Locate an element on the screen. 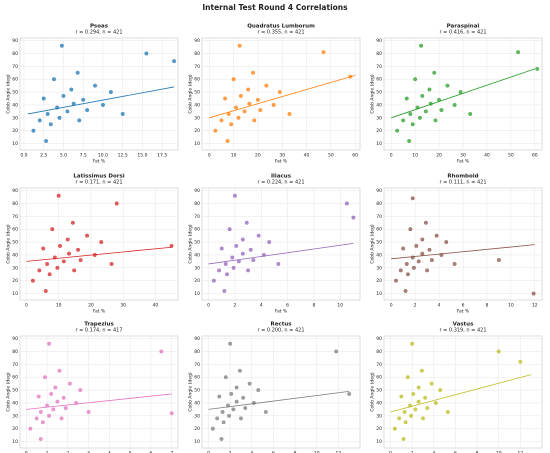 The image size is (550, 453). y-tick-label: 40 is located at coordinates (197, 255).